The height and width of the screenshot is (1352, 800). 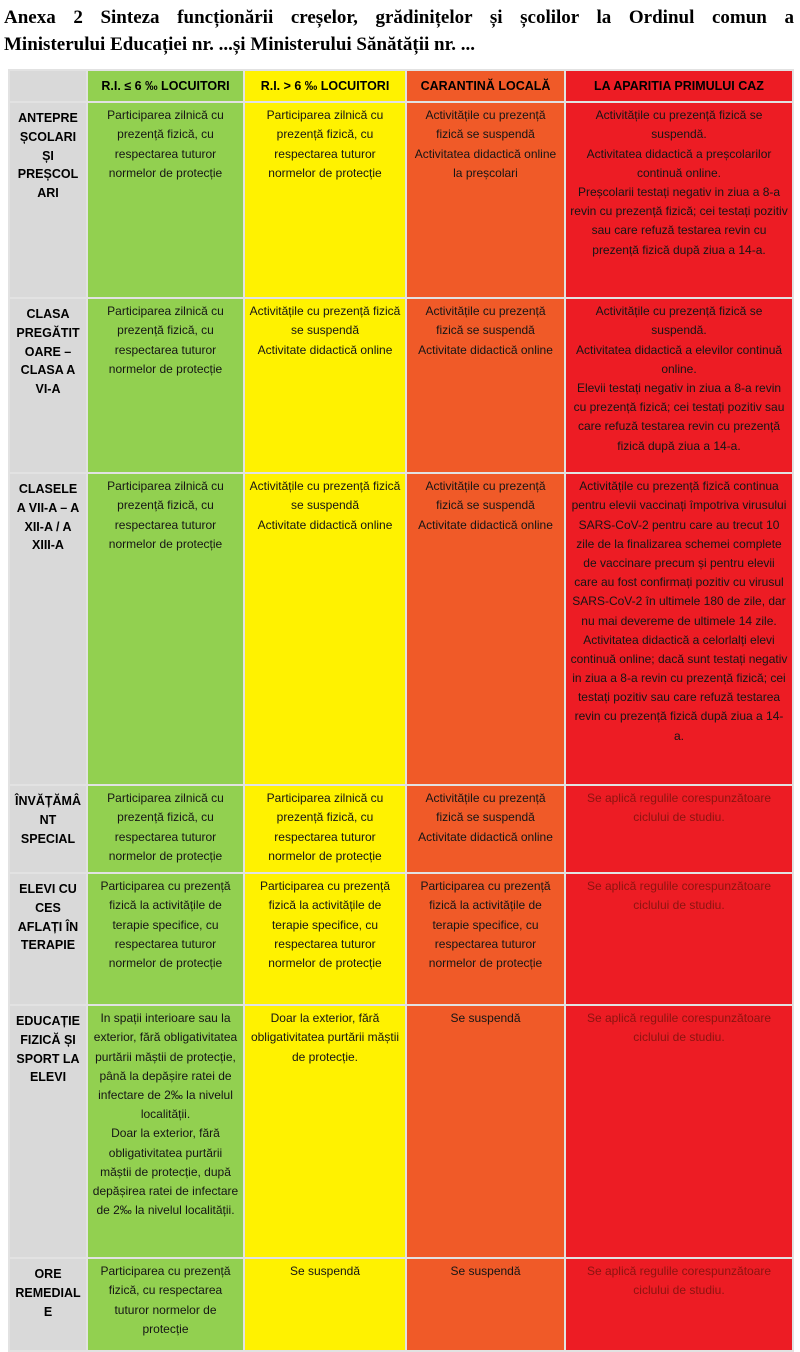 What do you see at coordinates (679, 86) in the screenshot?
I see `header-primul-caz: LA APARITIA PRIMULUI CAZ` at bounding box center [679, 86].